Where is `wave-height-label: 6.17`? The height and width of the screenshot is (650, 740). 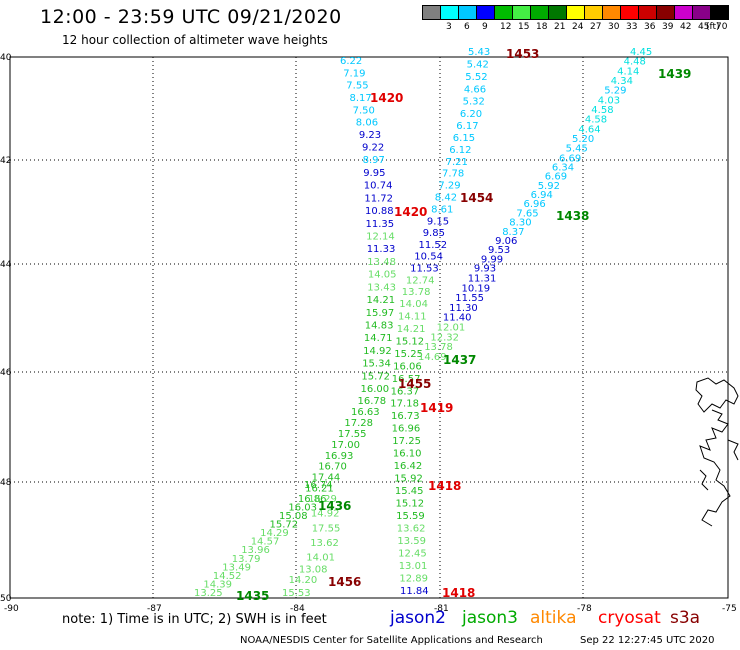 wave-height-label: 6.17 is located at coordinates (467, 126).